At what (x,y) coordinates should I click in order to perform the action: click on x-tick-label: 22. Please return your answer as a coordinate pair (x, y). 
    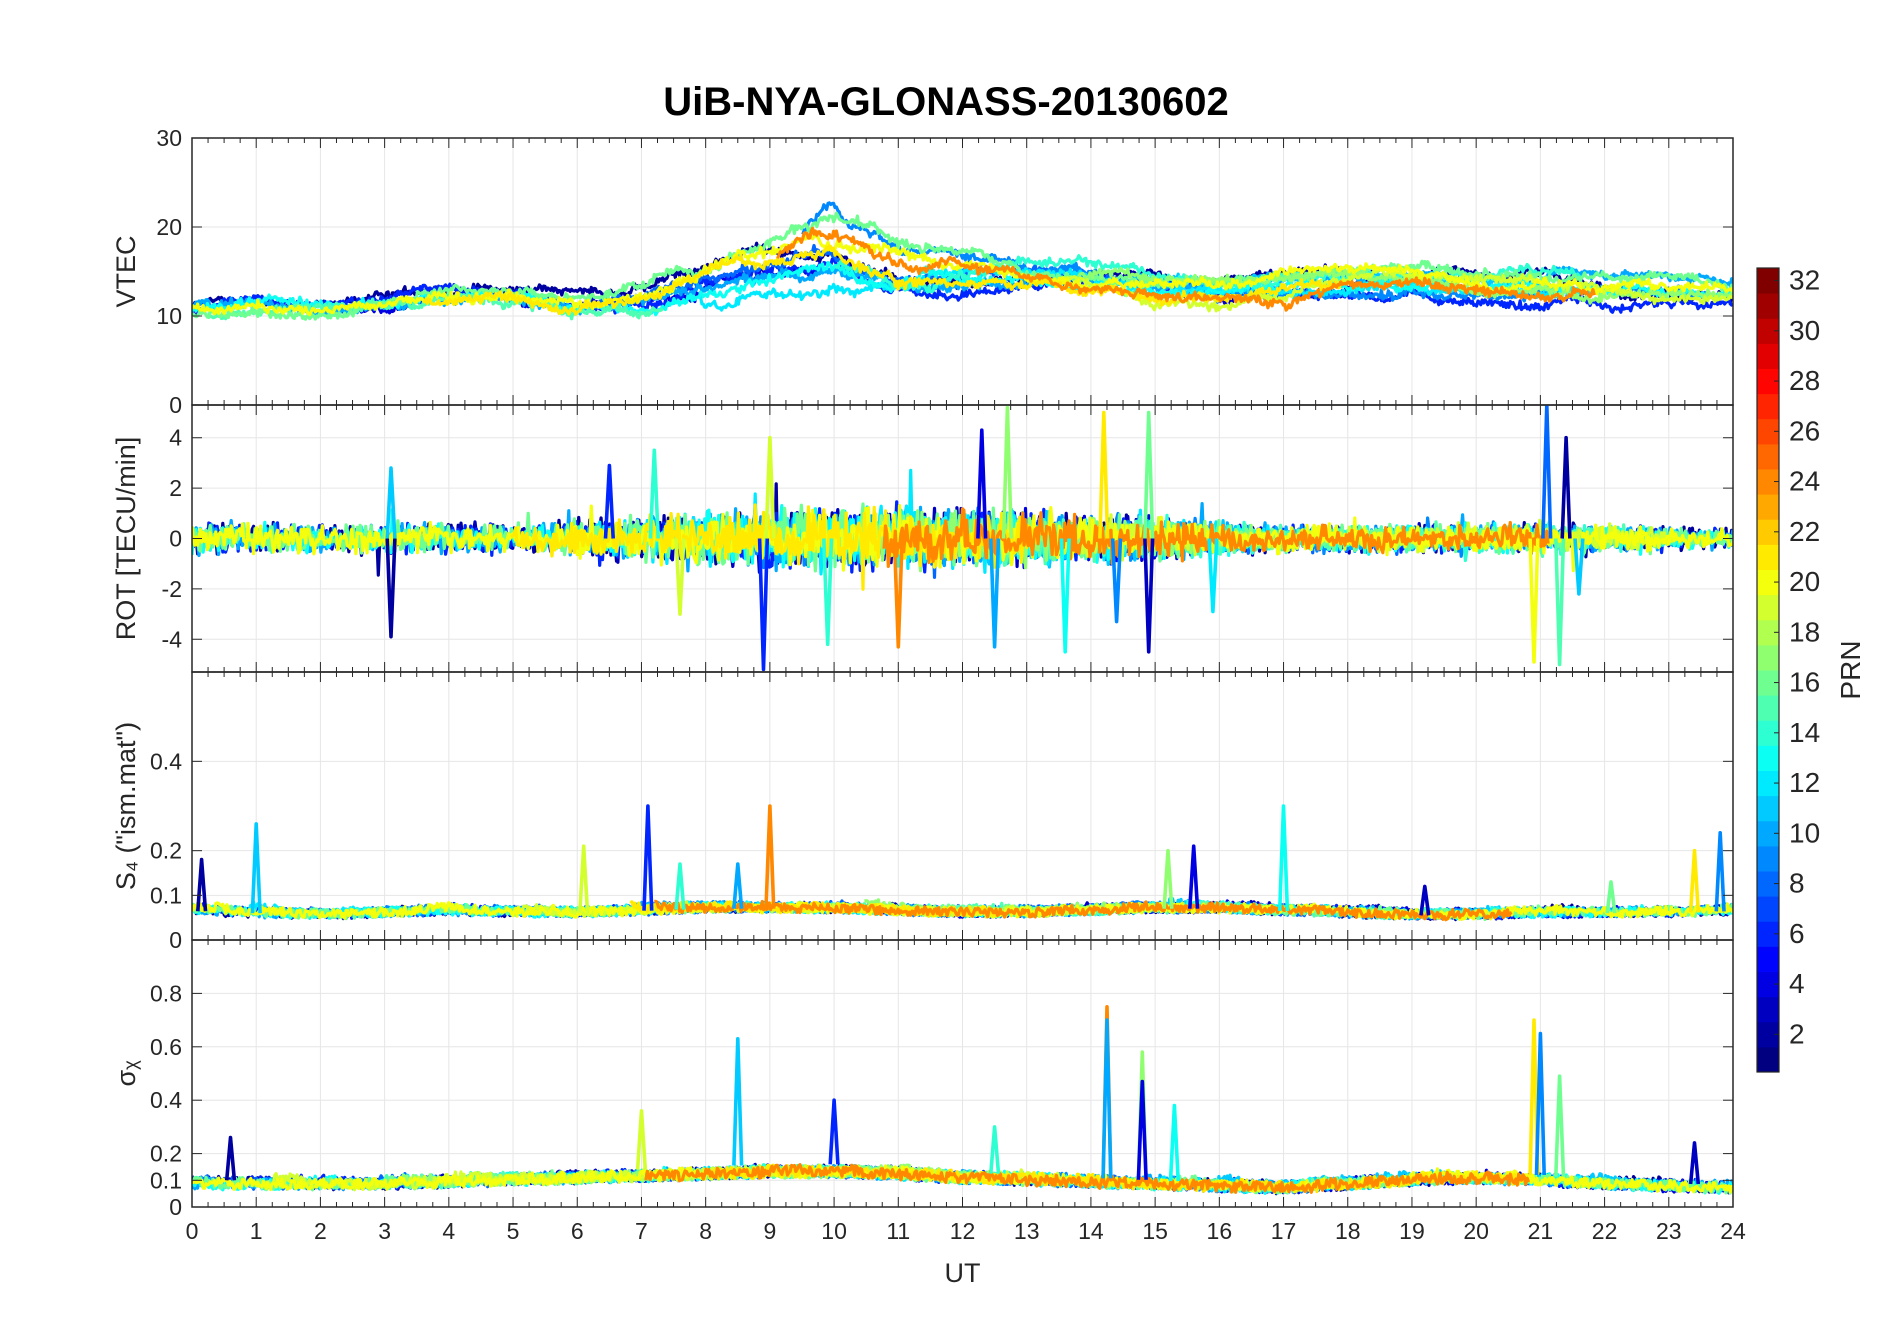
    Looking at the image, I should click on (1605, 1231).